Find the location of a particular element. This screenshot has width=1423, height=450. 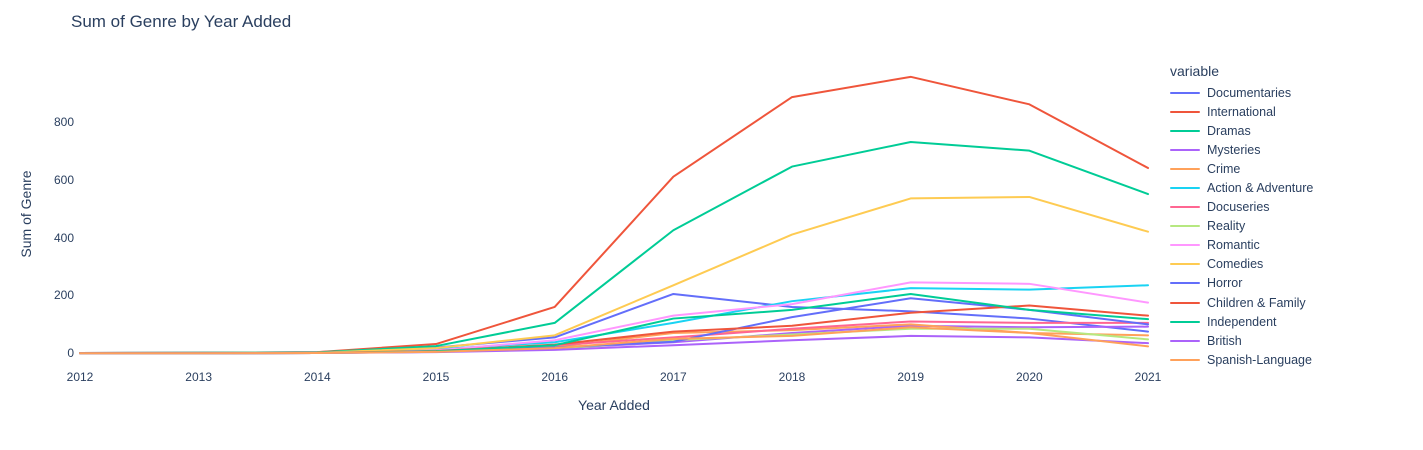

legend-label: Action & Adventure is located at coordinates (1260, 188).